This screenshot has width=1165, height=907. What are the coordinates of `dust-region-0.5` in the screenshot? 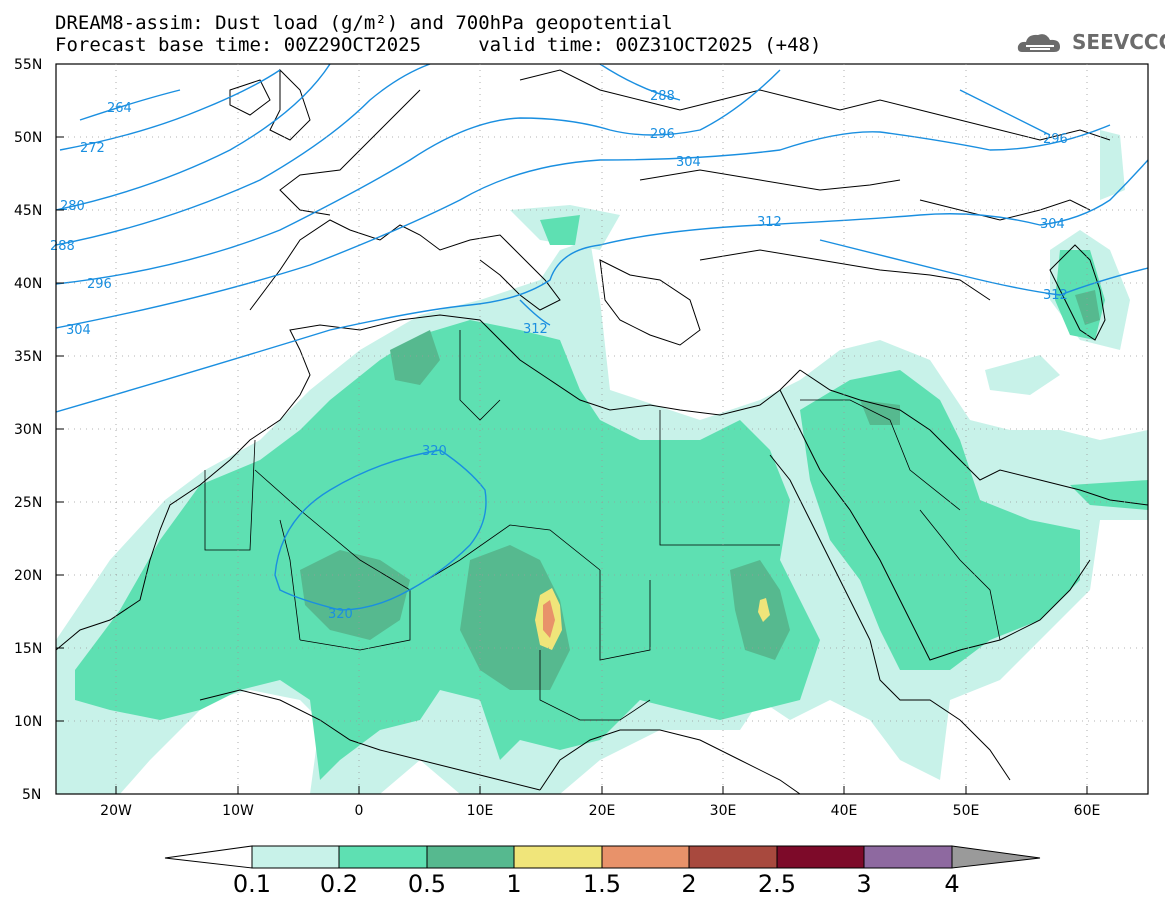 It's located at (355, 595).